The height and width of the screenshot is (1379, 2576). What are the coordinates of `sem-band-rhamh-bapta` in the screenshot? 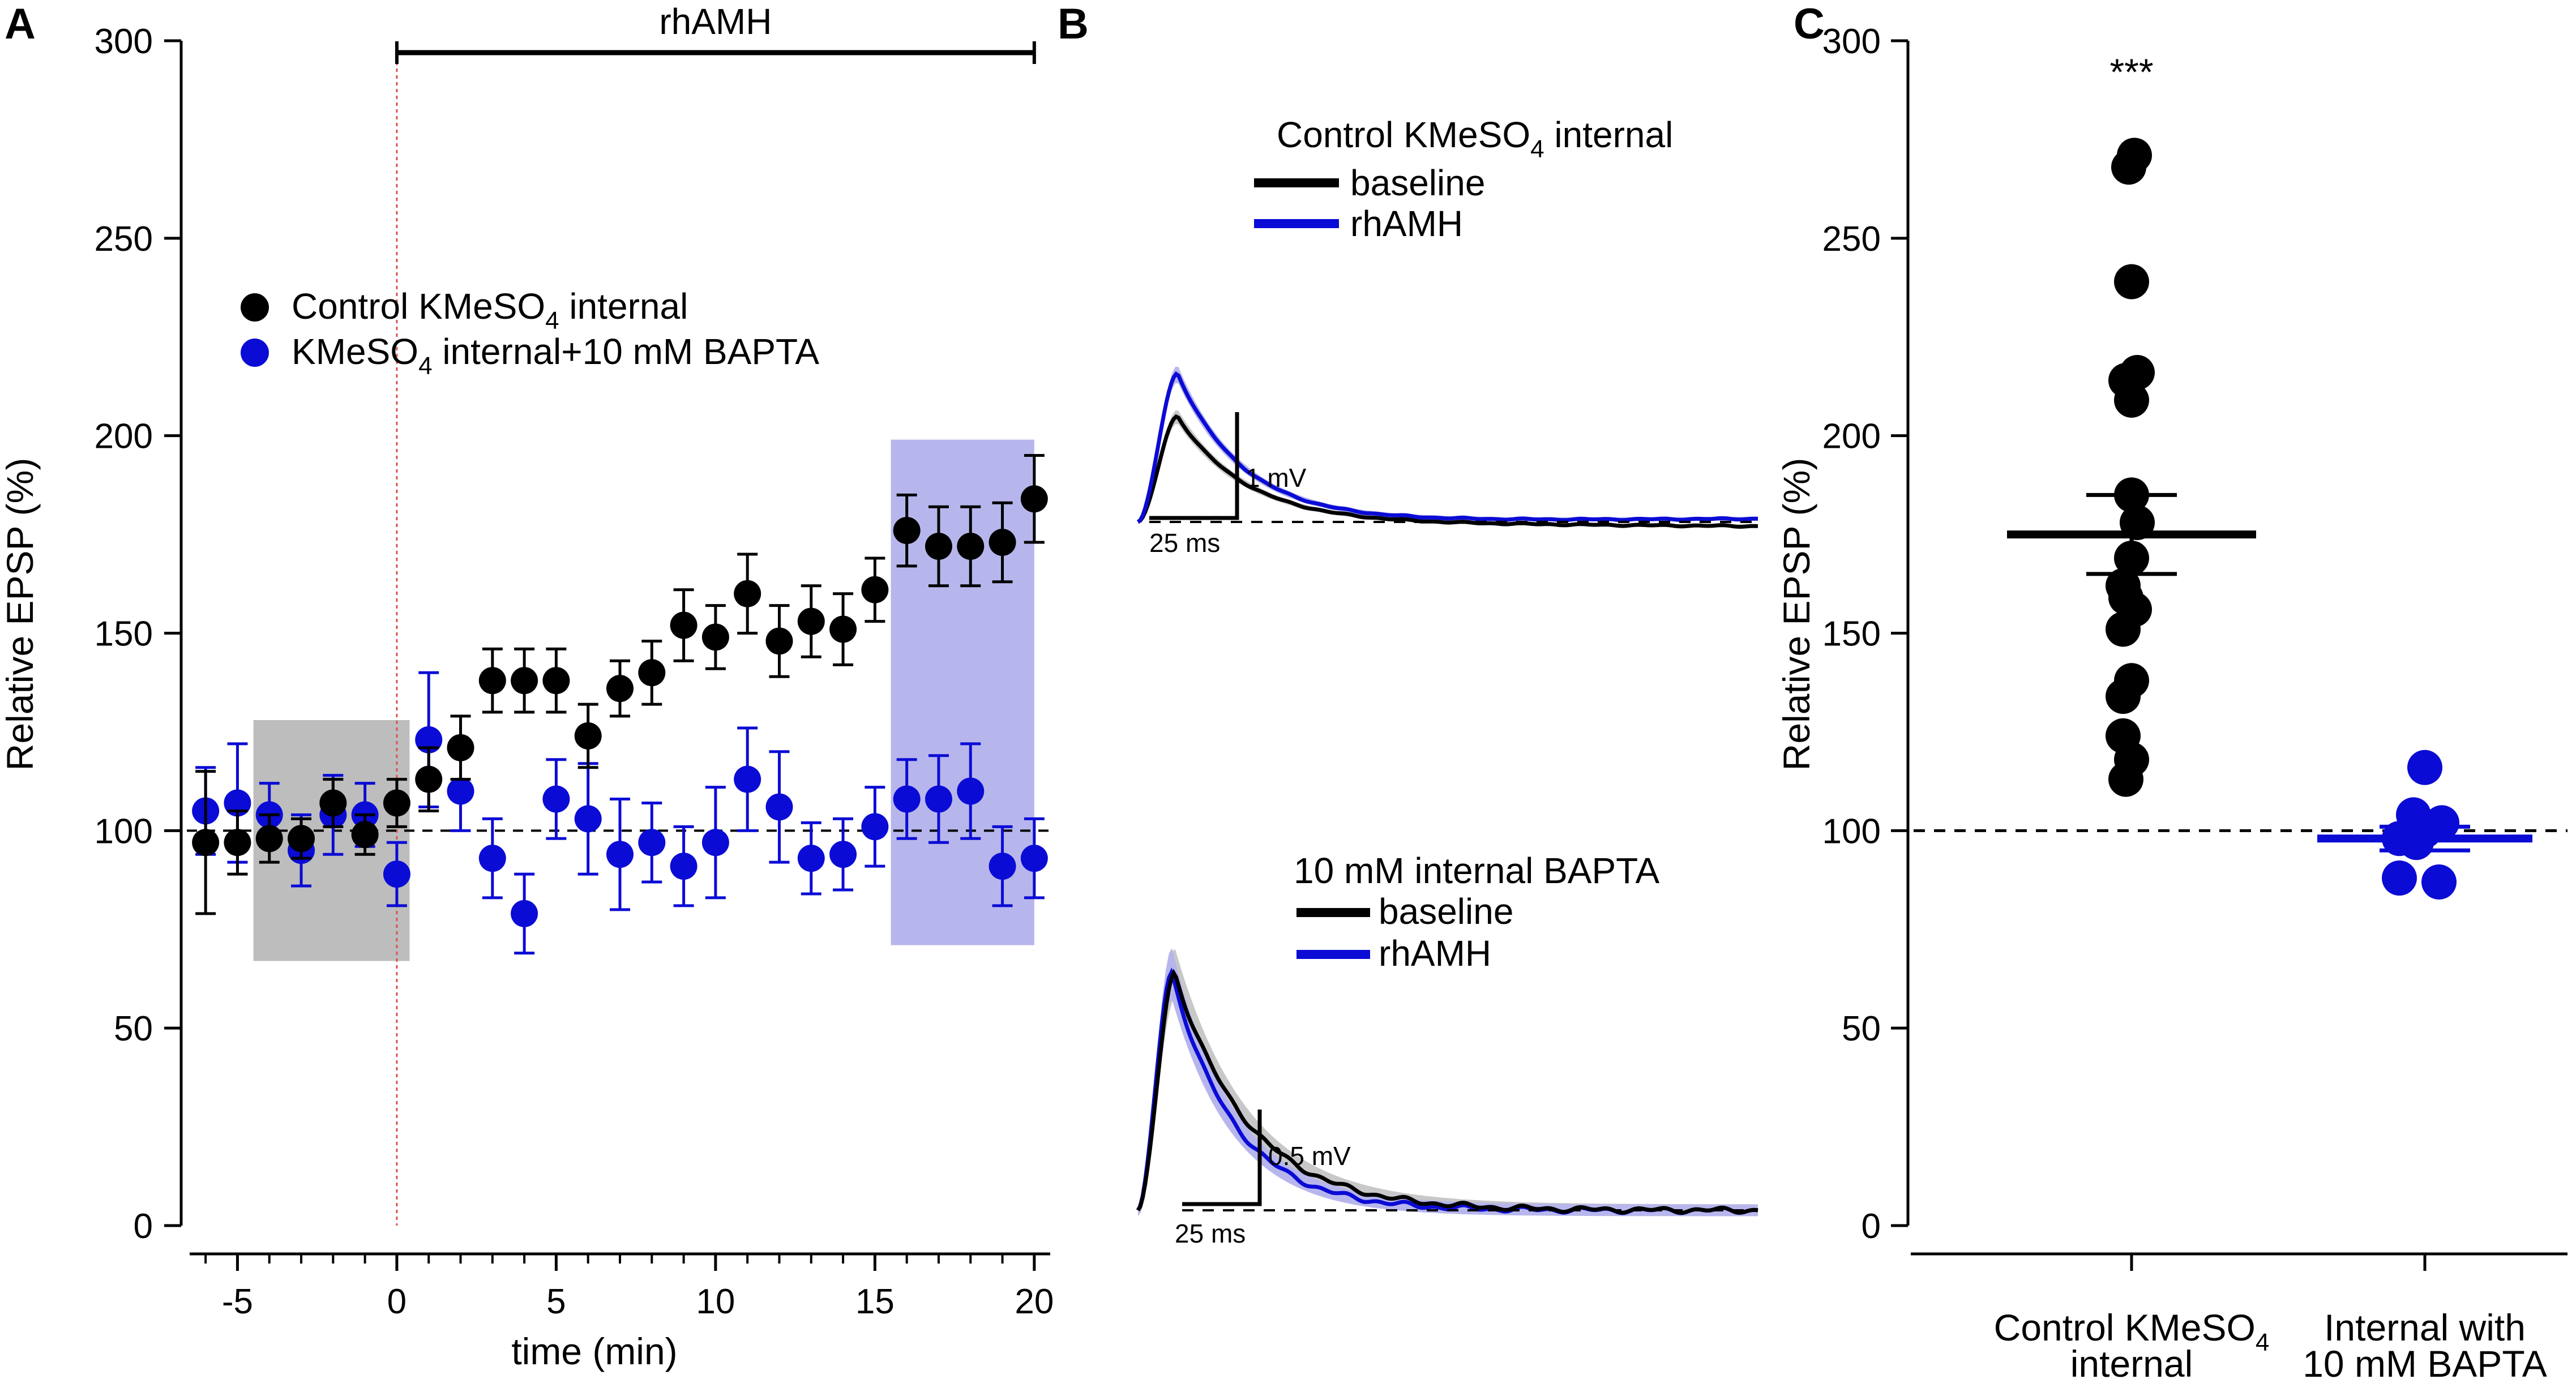 It's located at (1448, 1082).